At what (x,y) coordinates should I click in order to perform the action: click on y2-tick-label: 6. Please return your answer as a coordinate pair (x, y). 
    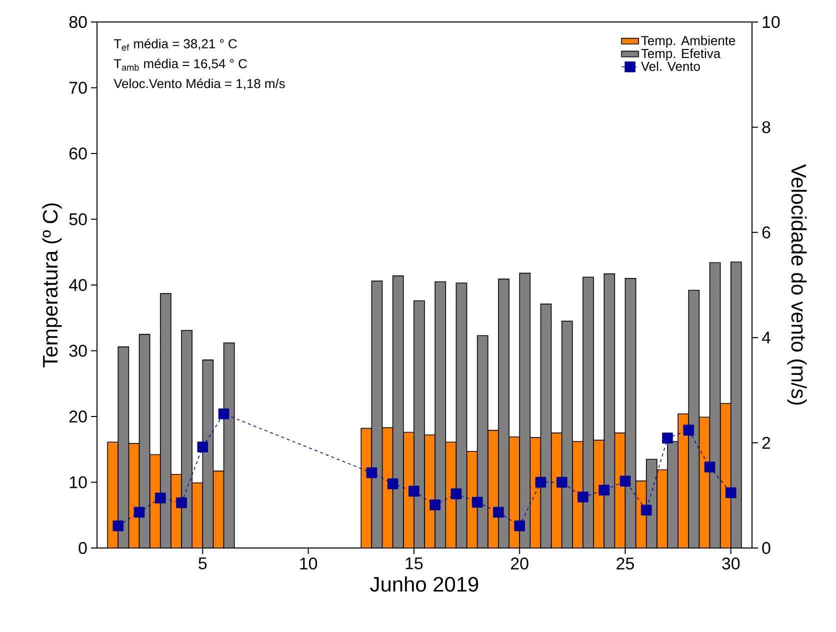
    Looking at the image, I should click on (766, 232).